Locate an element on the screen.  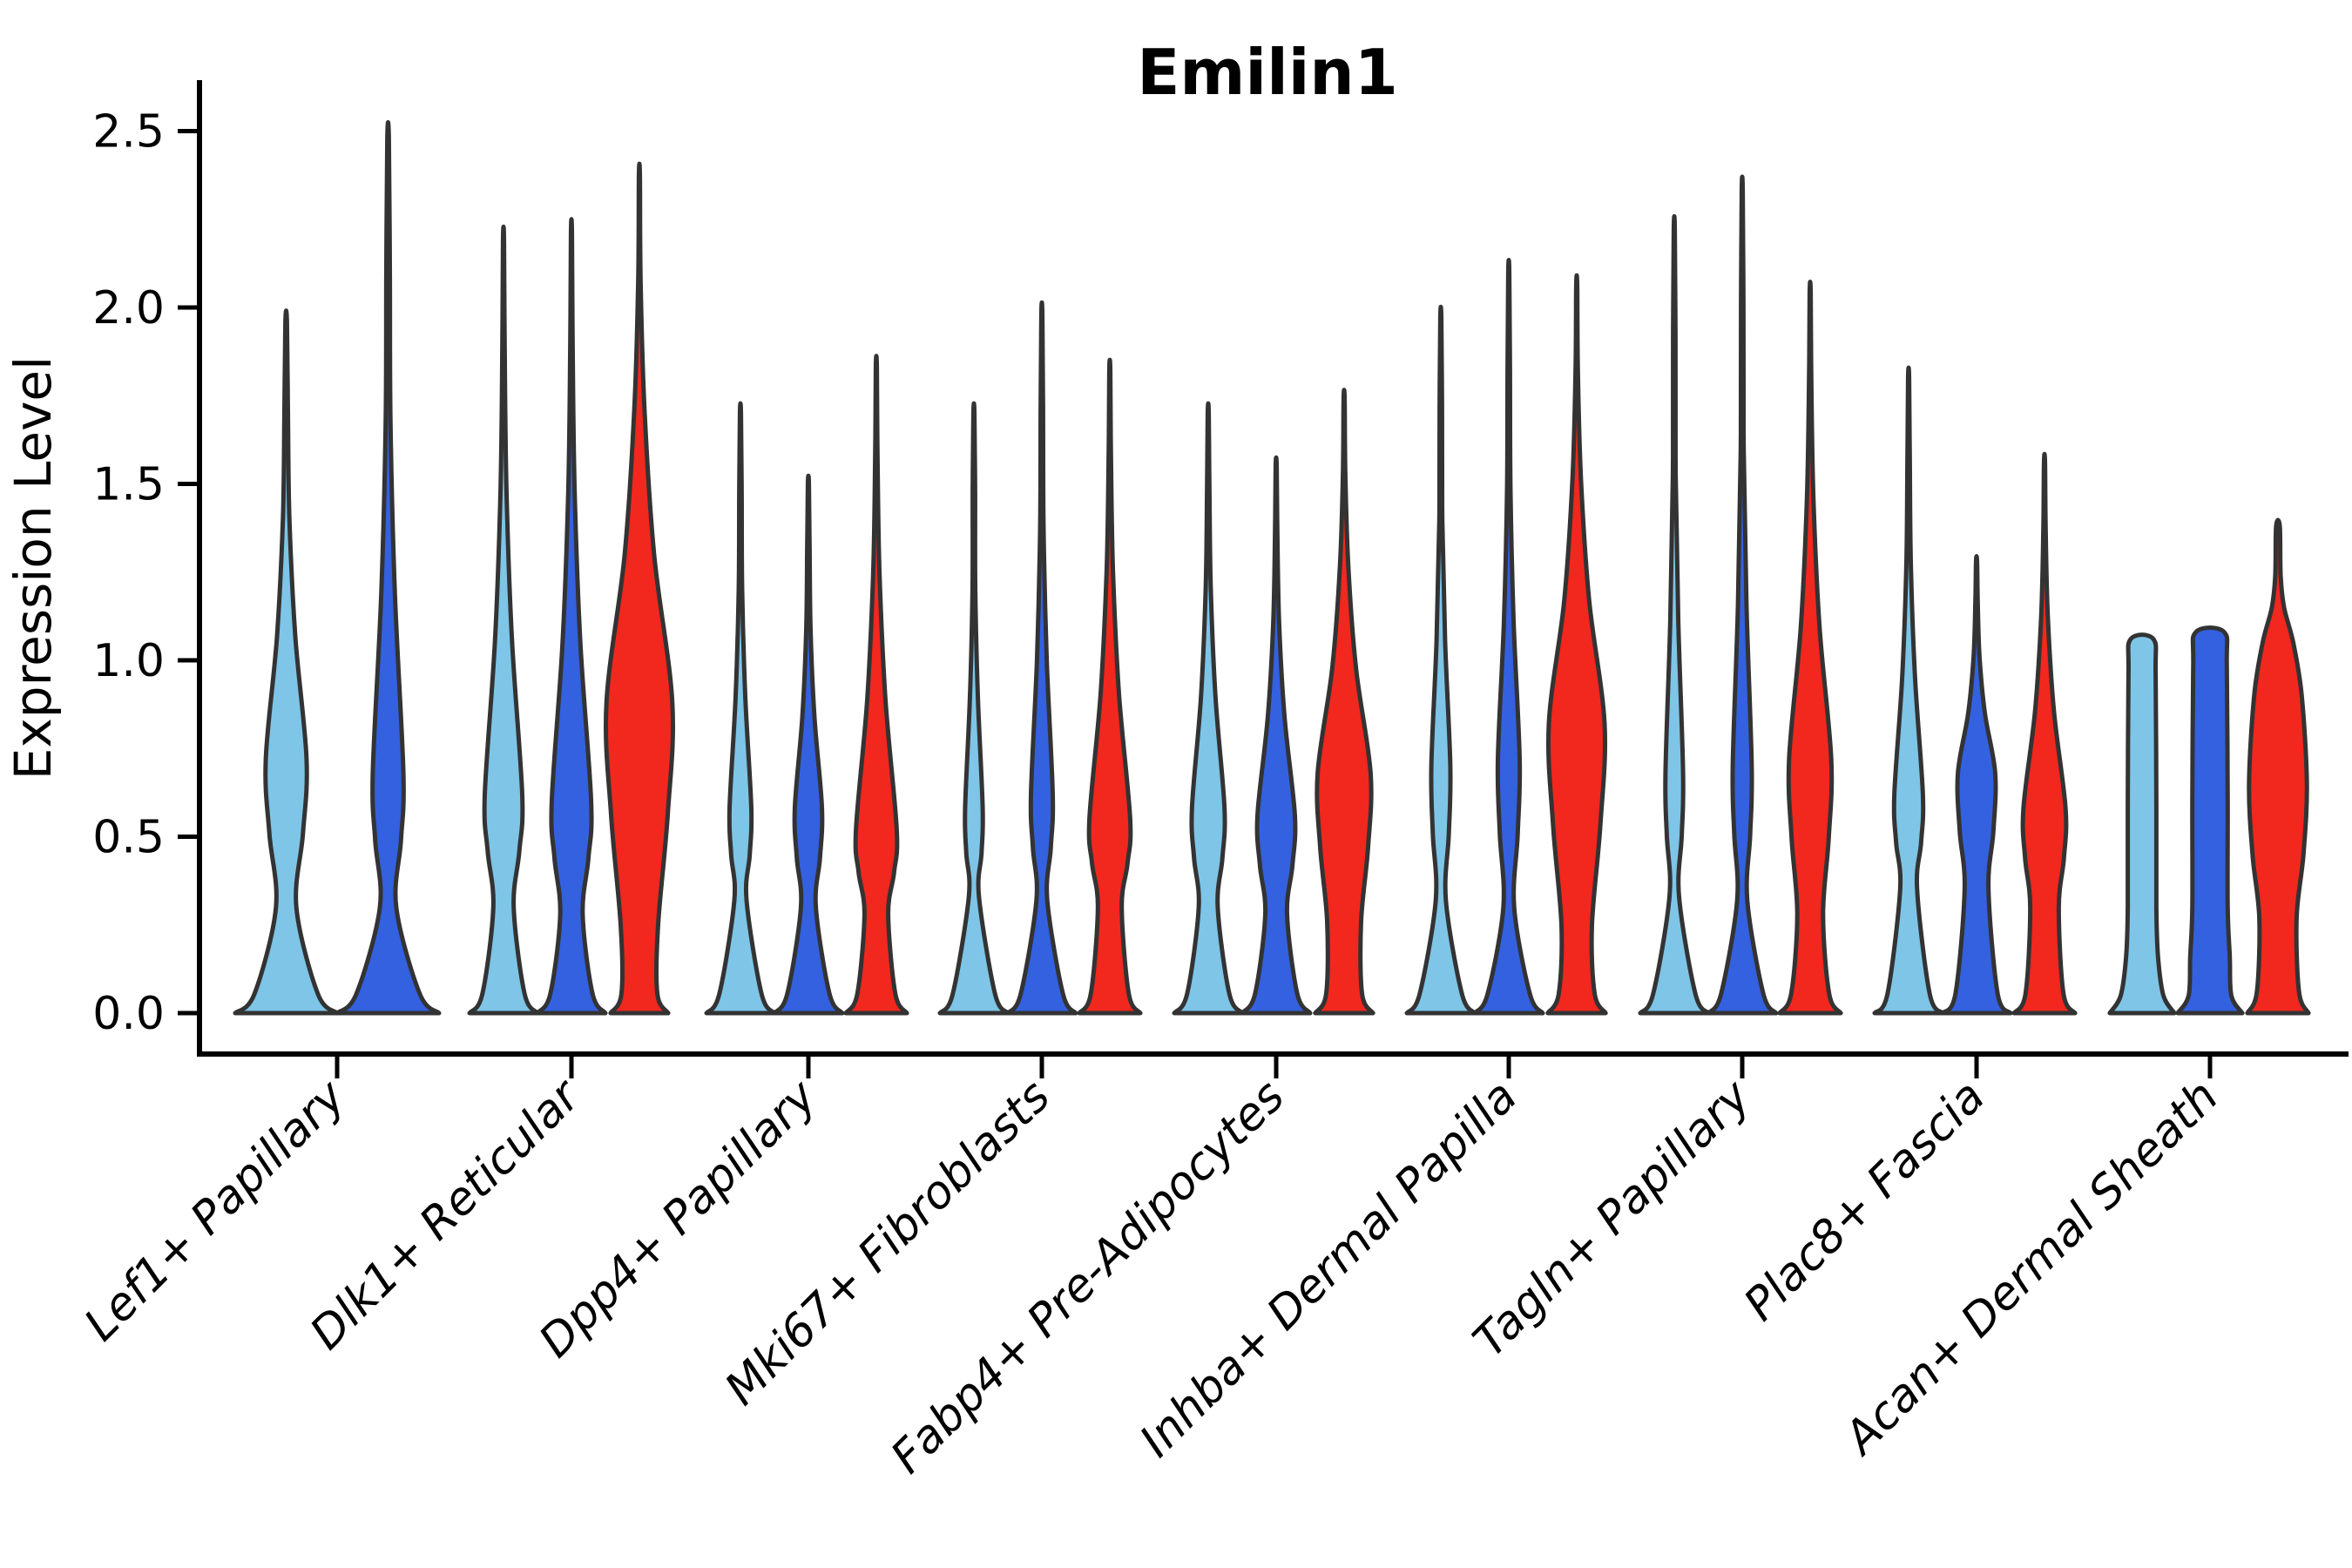
y-tick-label-3: 1.5 is located at coordinates (129, 485).